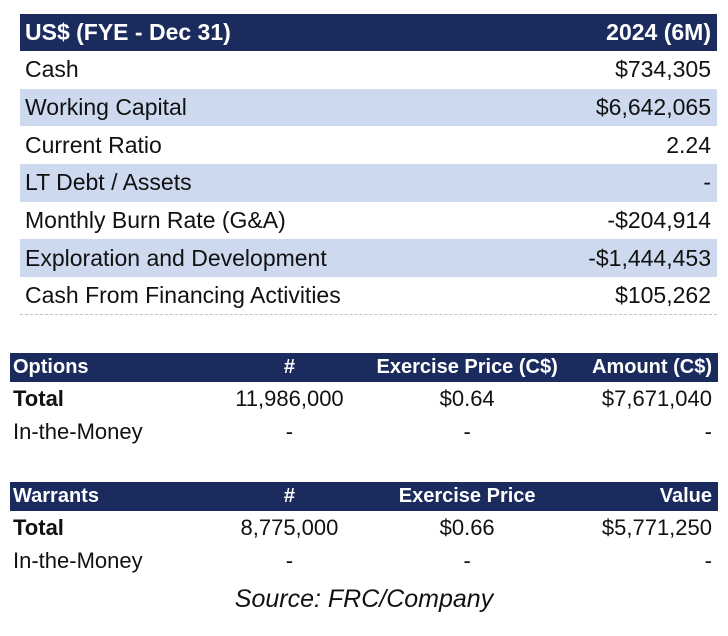 The image size is (728, 636). What do you see at coordinates (658, 32) in the screenshot?
I see `header-period: 2024 (6M)` at bounding box center [658, 32].